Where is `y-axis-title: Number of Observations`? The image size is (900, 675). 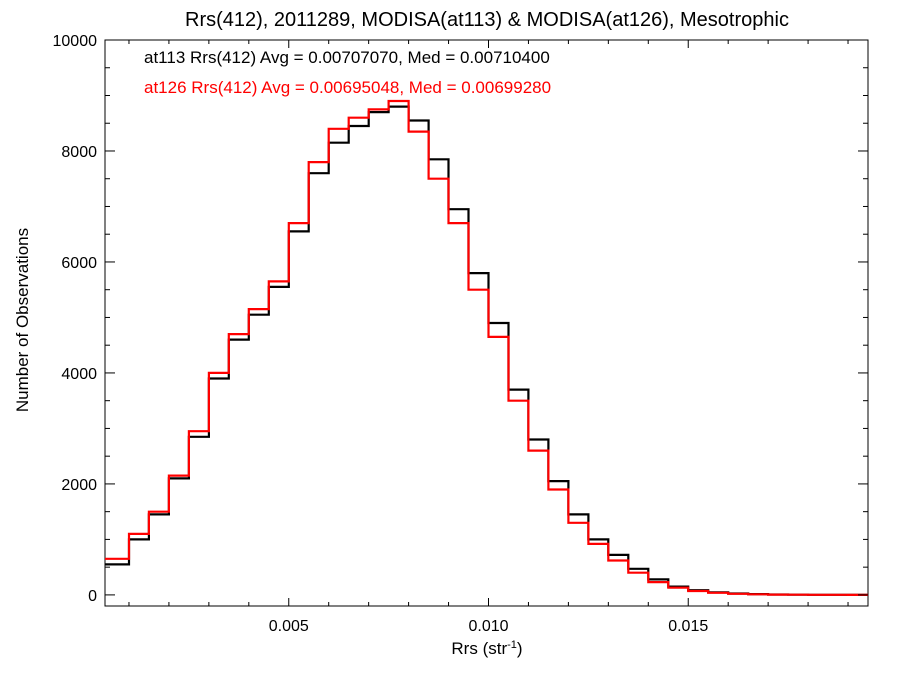
y-axis-title: Number of Observations is located at coordinates (22, 320).